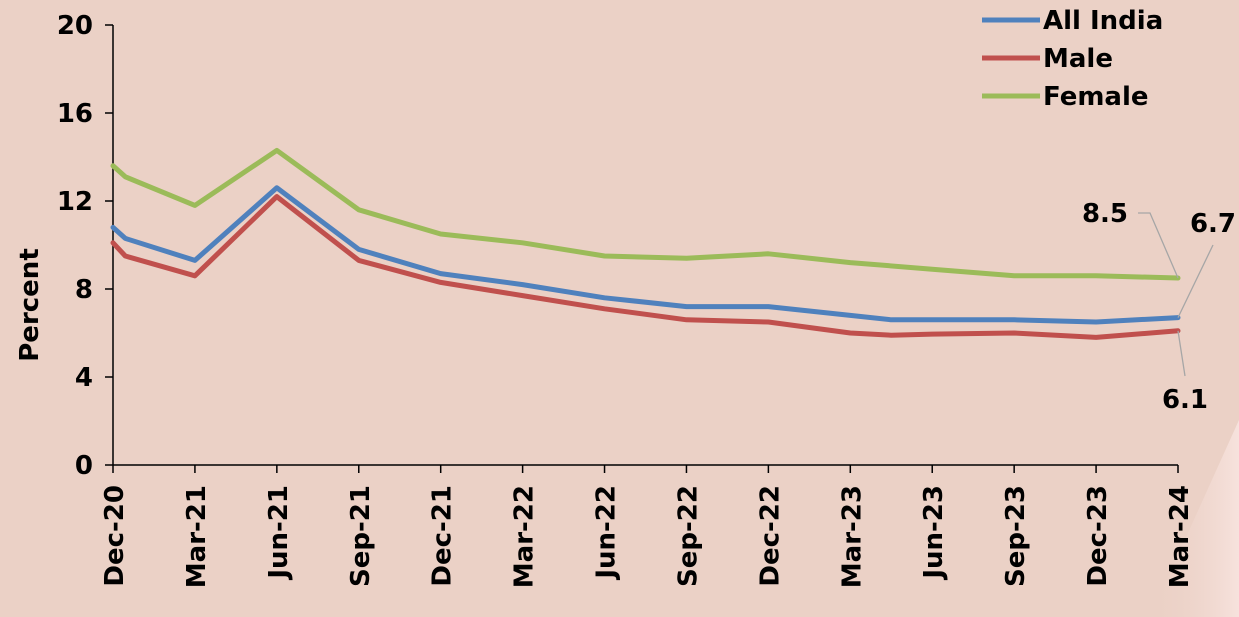  I want to click on x-tick-label: Jun-22, so click(607, 533).